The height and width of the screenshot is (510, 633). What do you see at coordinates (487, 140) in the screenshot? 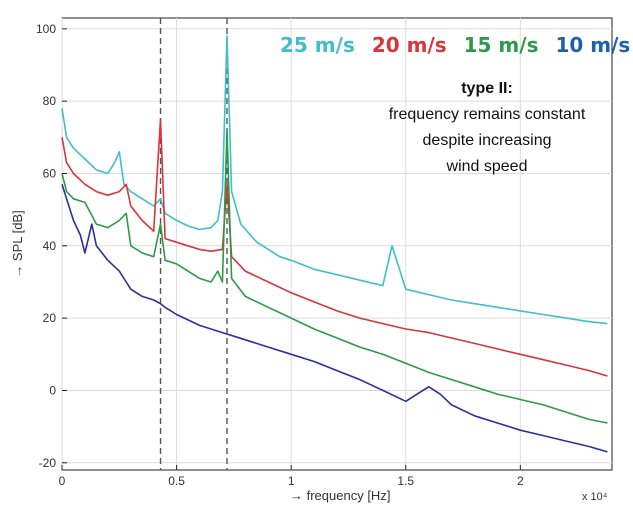
I see `annotation-line-2: despite increasing` at bounding box center [487, 140].